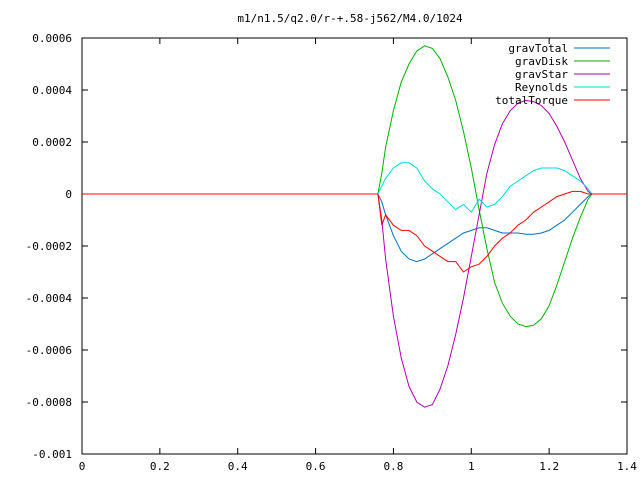 The image size is (640, 480). Describe the element at coordinates (354, 231) in the screenshot. I see `series-line-totaltorque` at that location.